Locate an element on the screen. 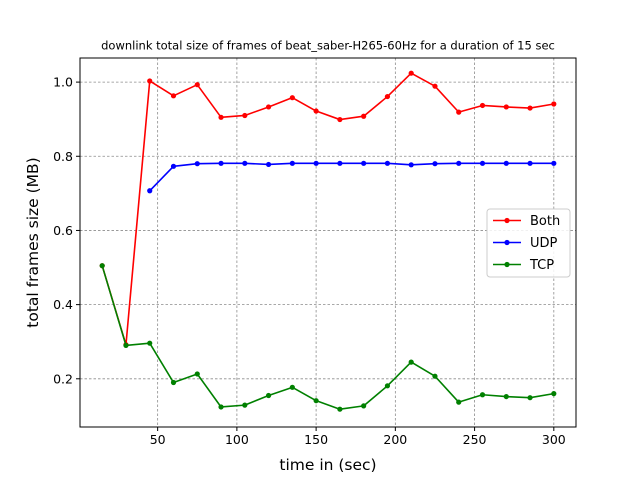  x-tick-label: 150 is located at coordinates (316, 439).